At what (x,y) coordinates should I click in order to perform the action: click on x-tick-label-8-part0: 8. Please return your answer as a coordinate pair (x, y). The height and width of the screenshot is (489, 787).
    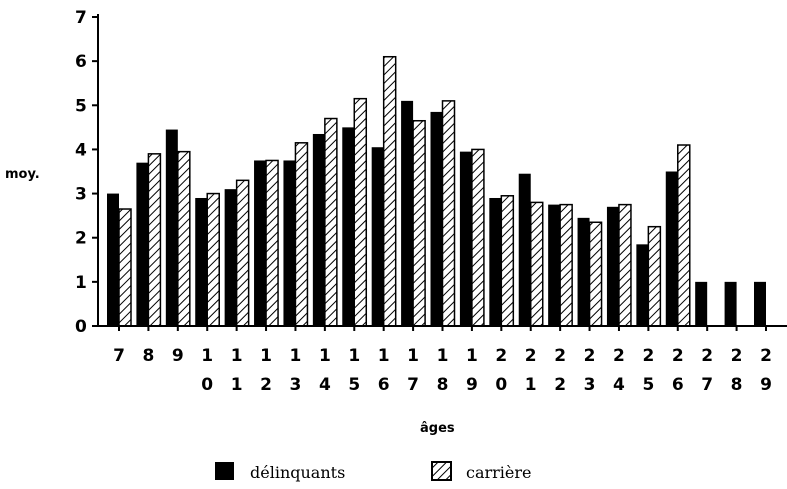
    Looking at the image, I should click on (148, 356).